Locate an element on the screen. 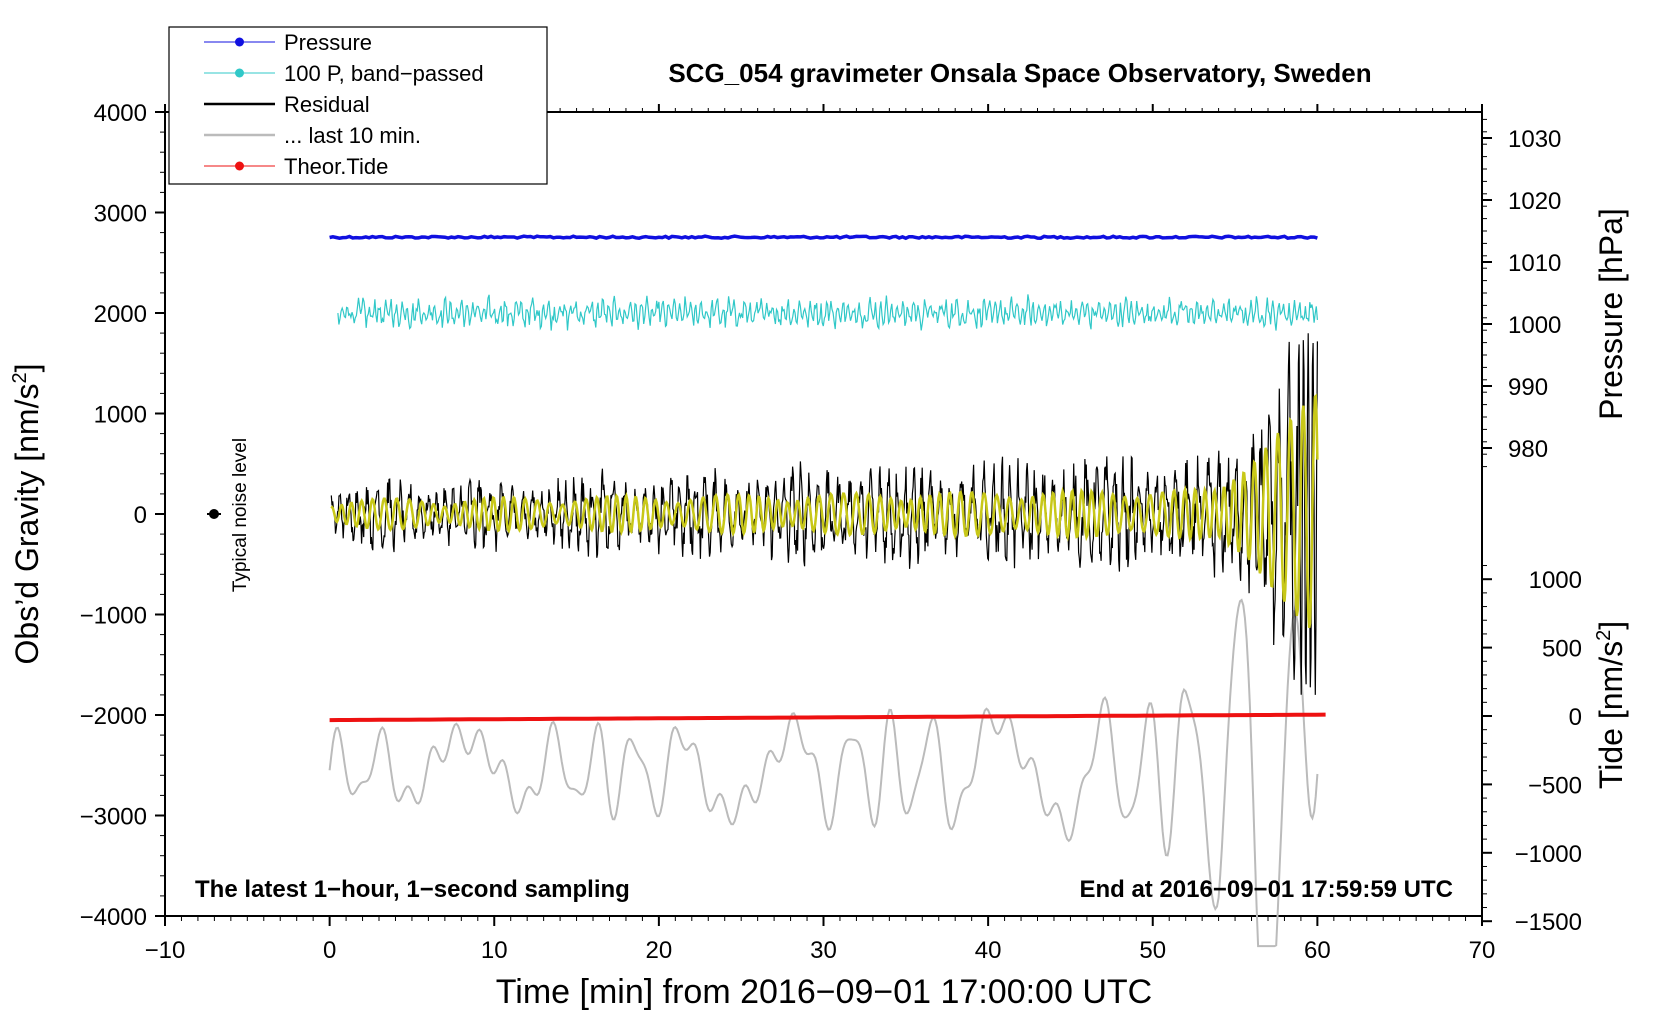 The image size is (1660, 1020). legend-label: Pressure is located at coordinates (328, 42).